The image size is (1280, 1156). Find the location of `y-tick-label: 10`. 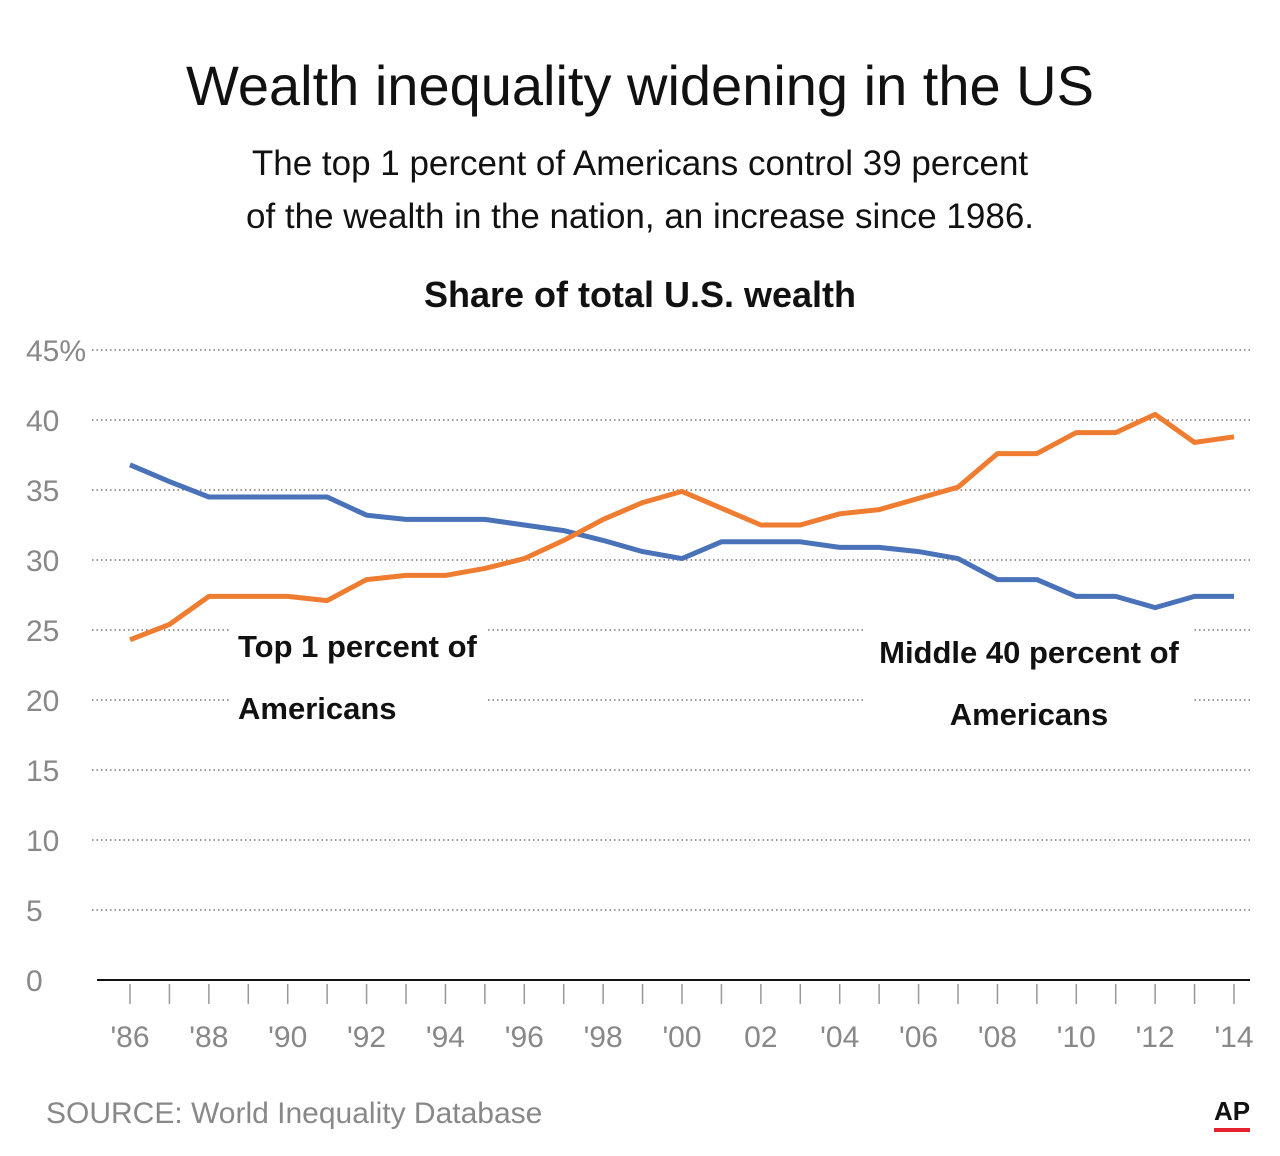

y-tick-label: 10 is located at coordinates (42, 841).